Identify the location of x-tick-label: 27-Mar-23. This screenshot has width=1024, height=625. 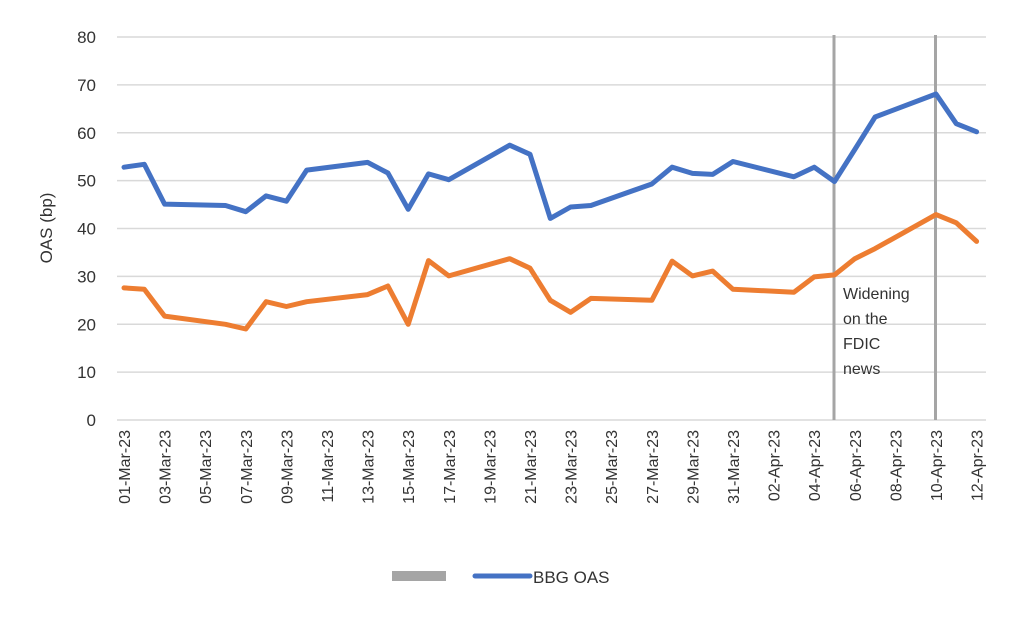
(653, 467).